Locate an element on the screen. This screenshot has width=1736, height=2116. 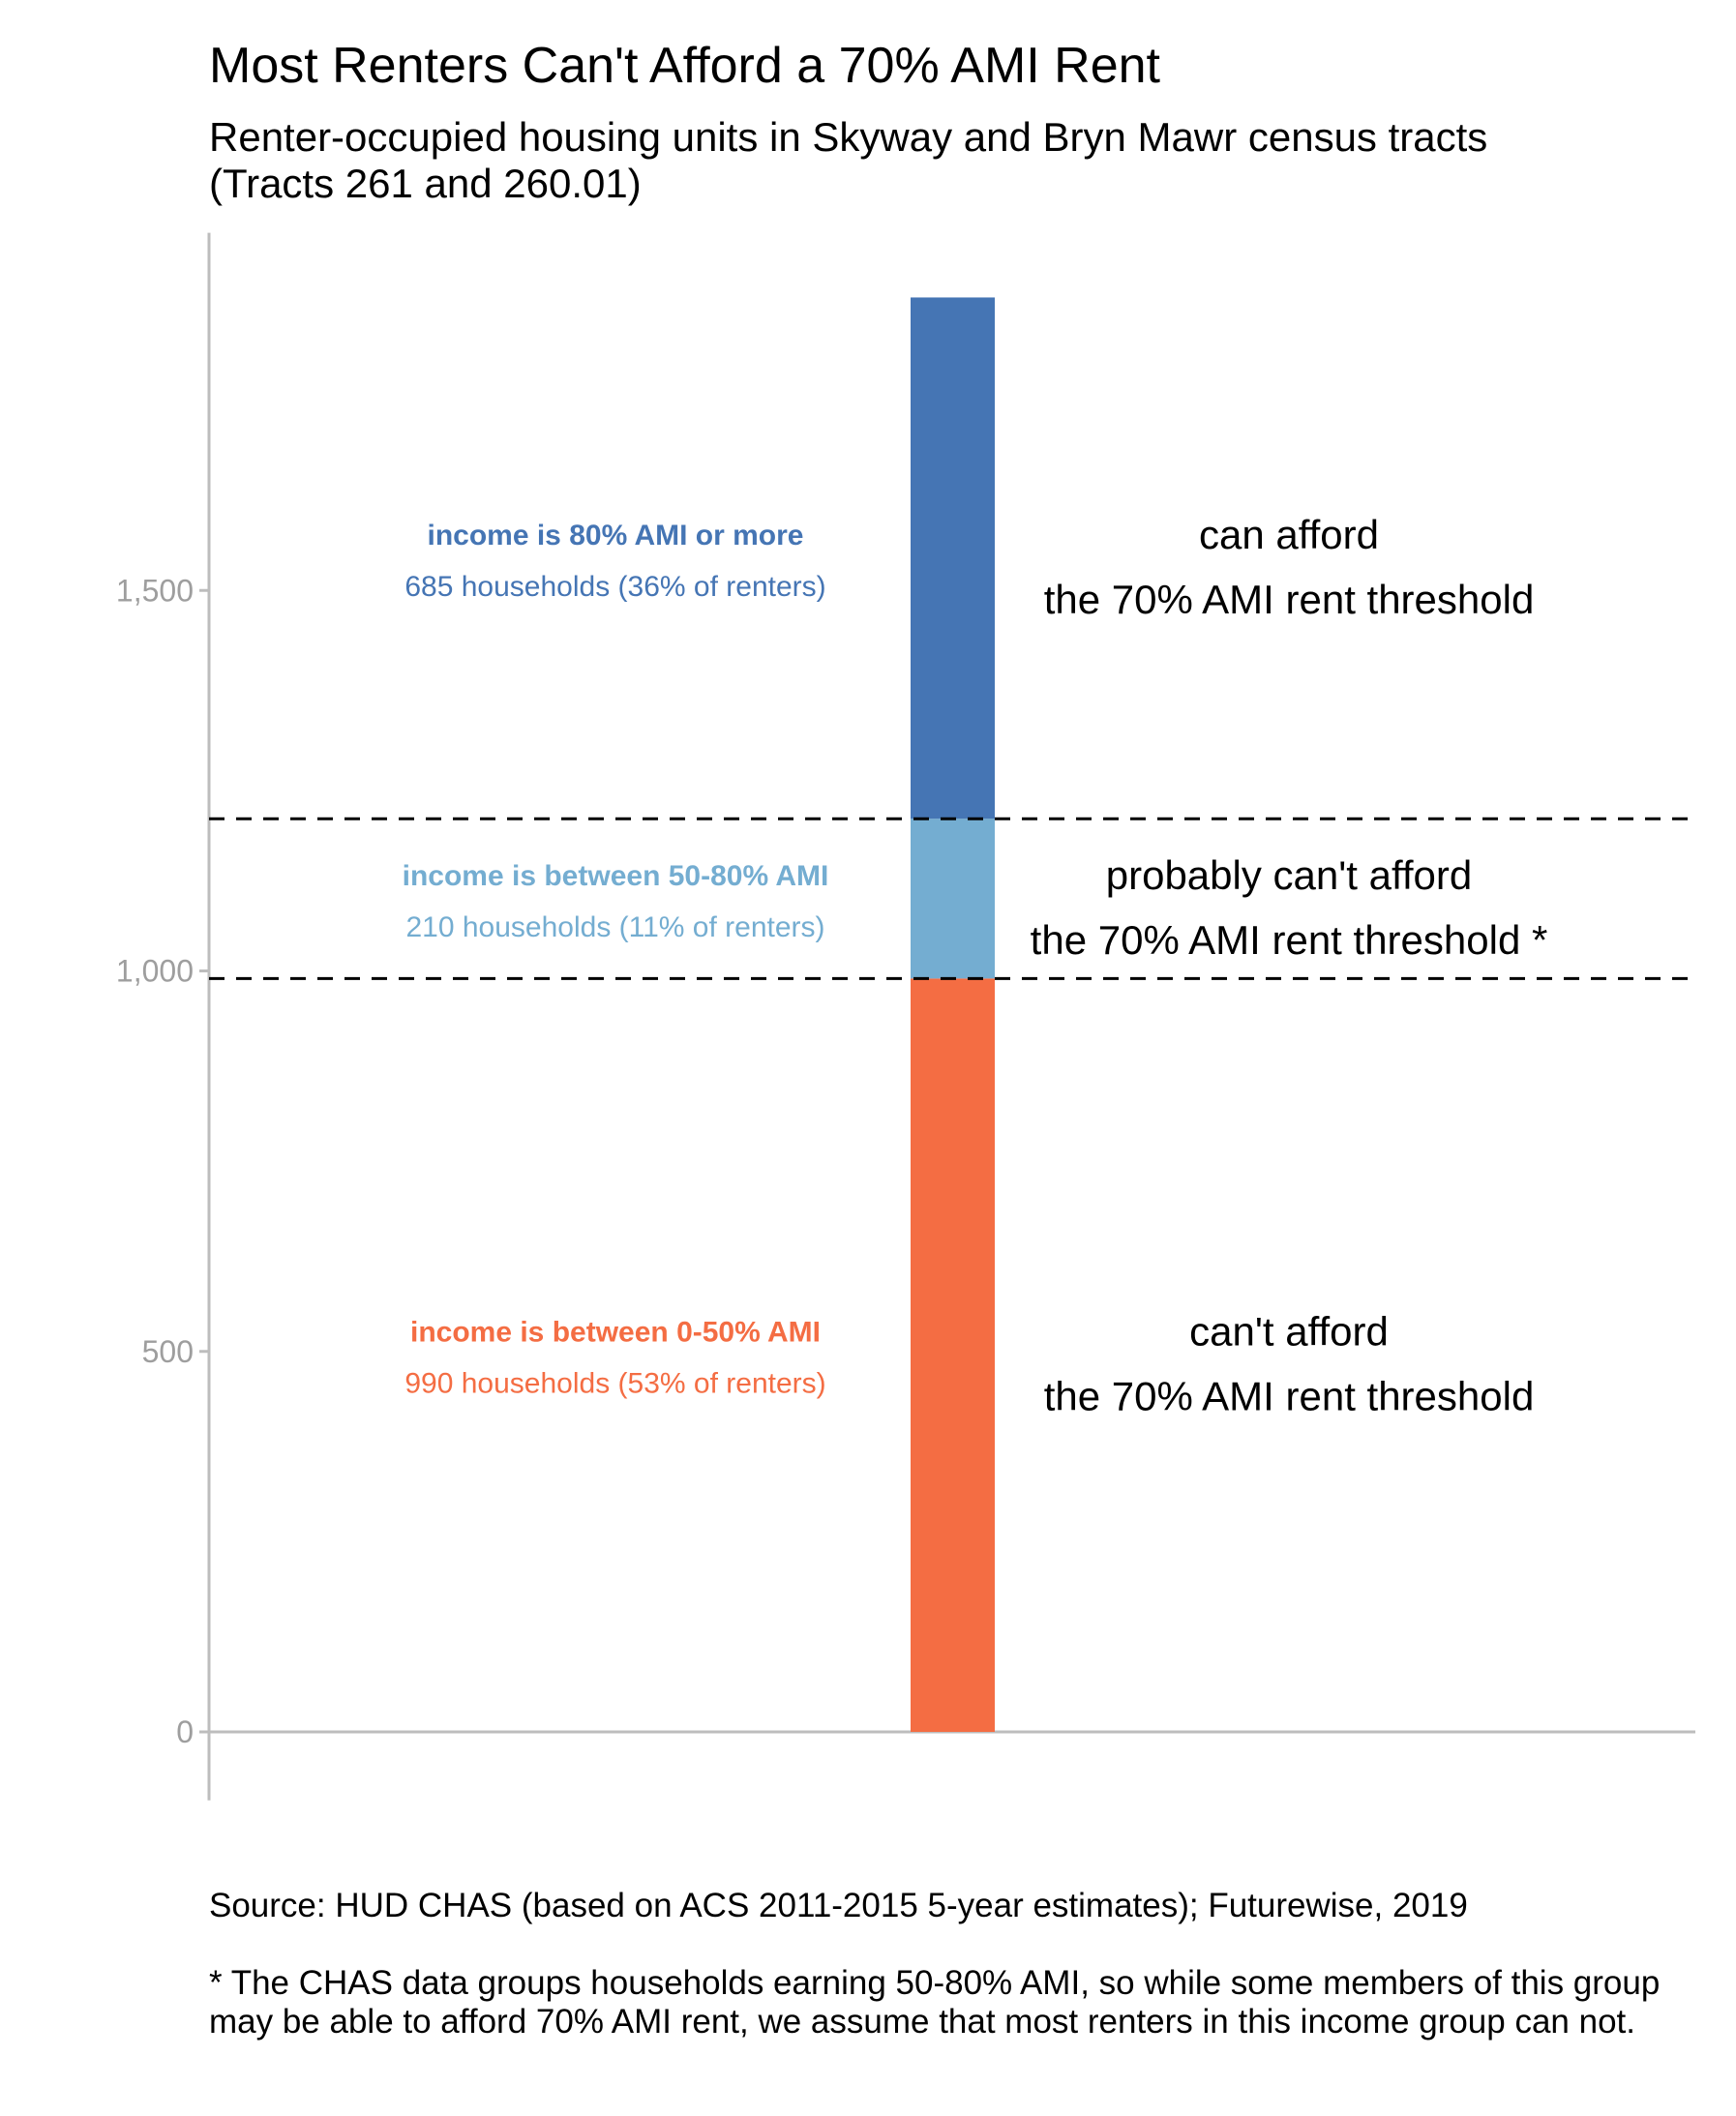
chart-title: Most Renters Can't Afford a 70% AMI Rent is located at coordinates (684, 66).